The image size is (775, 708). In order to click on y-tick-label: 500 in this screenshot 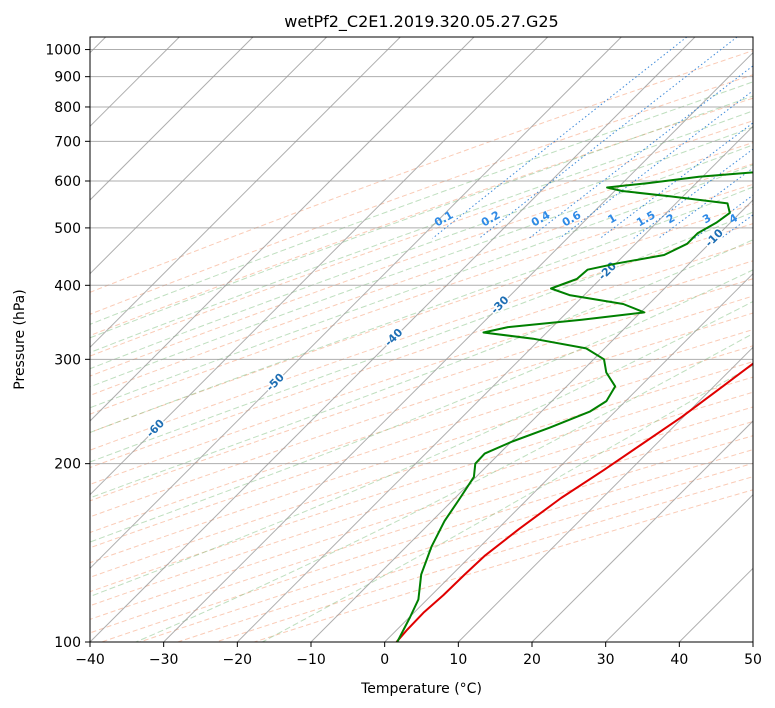, I will do `click(67, 229)`.